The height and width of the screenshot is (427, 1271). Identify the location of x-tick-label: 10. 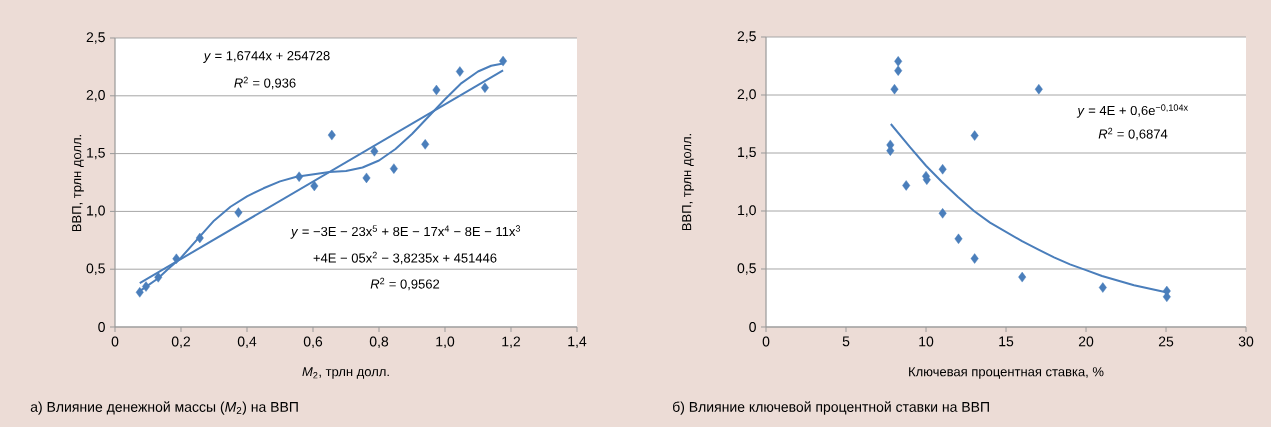
(926, 341).